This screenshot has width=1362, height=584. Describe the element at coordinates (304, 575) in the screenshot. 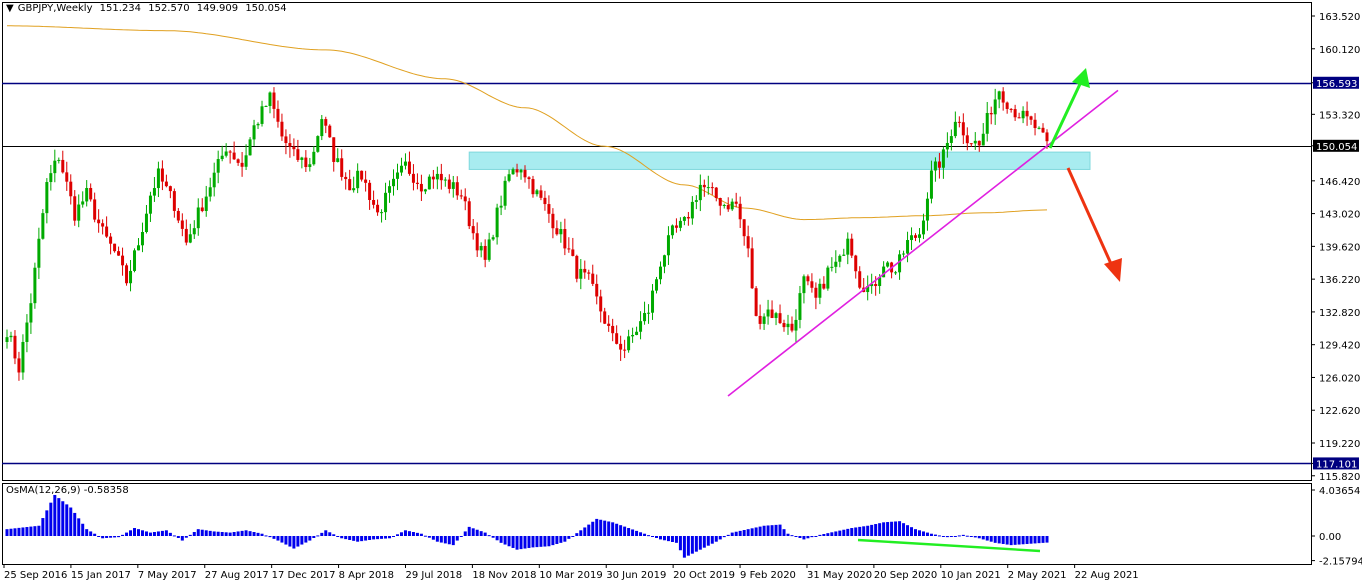

I see `date-tick-label: 17 Dec 2017` at that location.